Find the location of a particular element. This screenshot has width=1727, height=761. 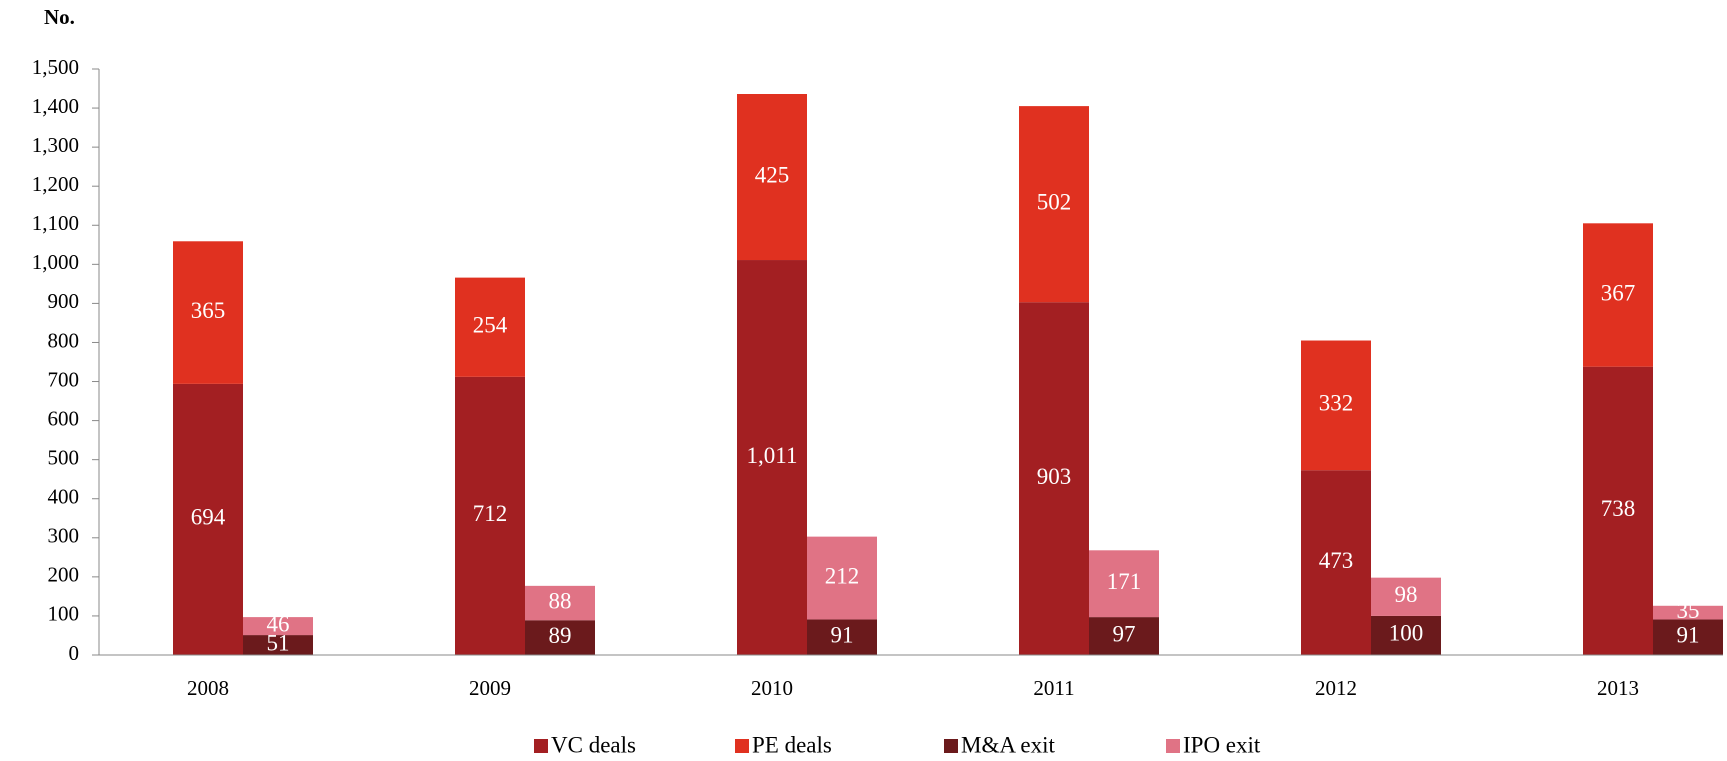

y-tick-label: 1,400 is located at coordinates (55, 106).